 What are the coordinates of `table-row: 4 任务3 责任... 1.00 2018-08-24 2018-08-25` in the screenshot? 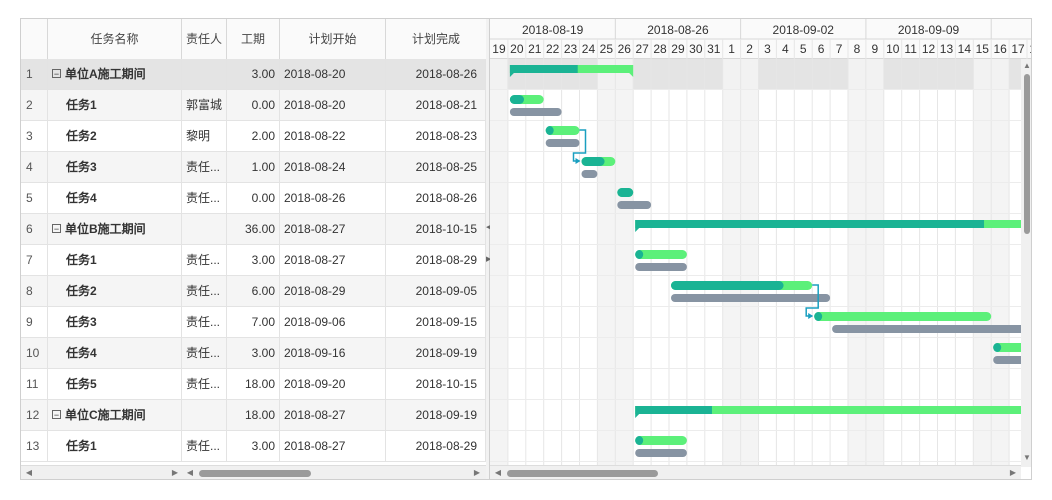 It's located at (253, 167).